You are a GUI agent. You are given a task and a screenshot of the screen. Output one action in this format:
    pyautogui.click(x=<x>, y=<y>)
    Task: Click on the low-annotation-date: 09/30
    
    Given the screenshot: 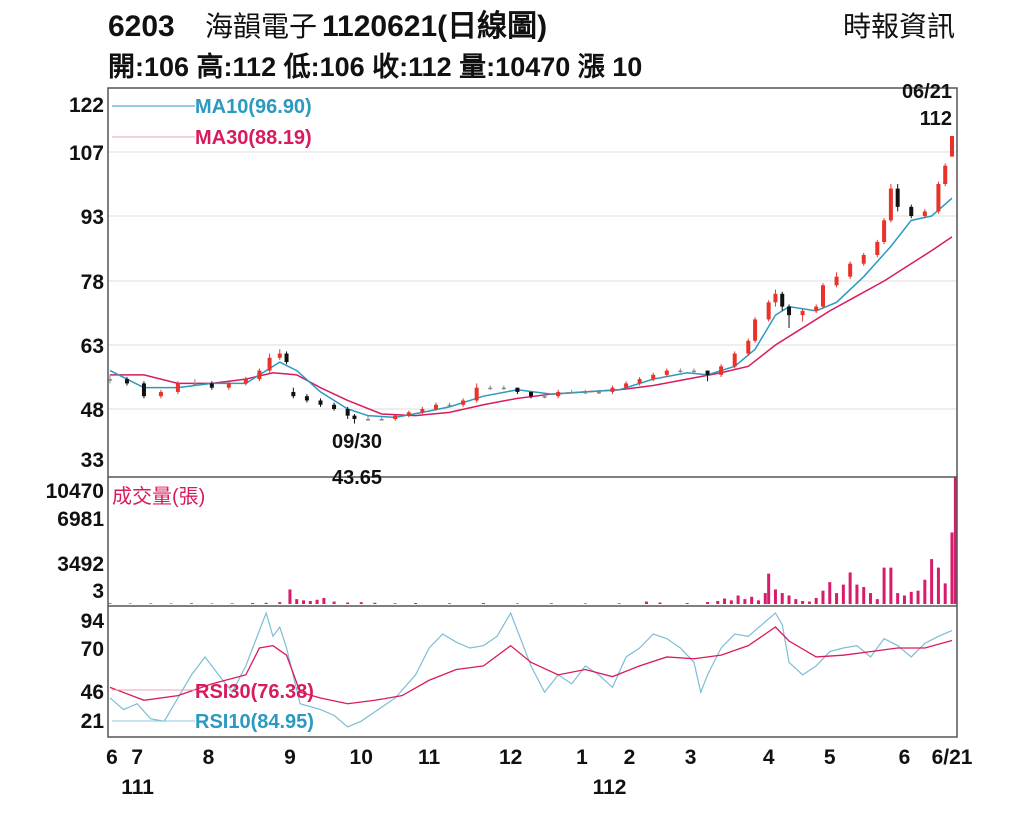 What is the action you would take?
    pyautogui.click(x=357, y=442)
    